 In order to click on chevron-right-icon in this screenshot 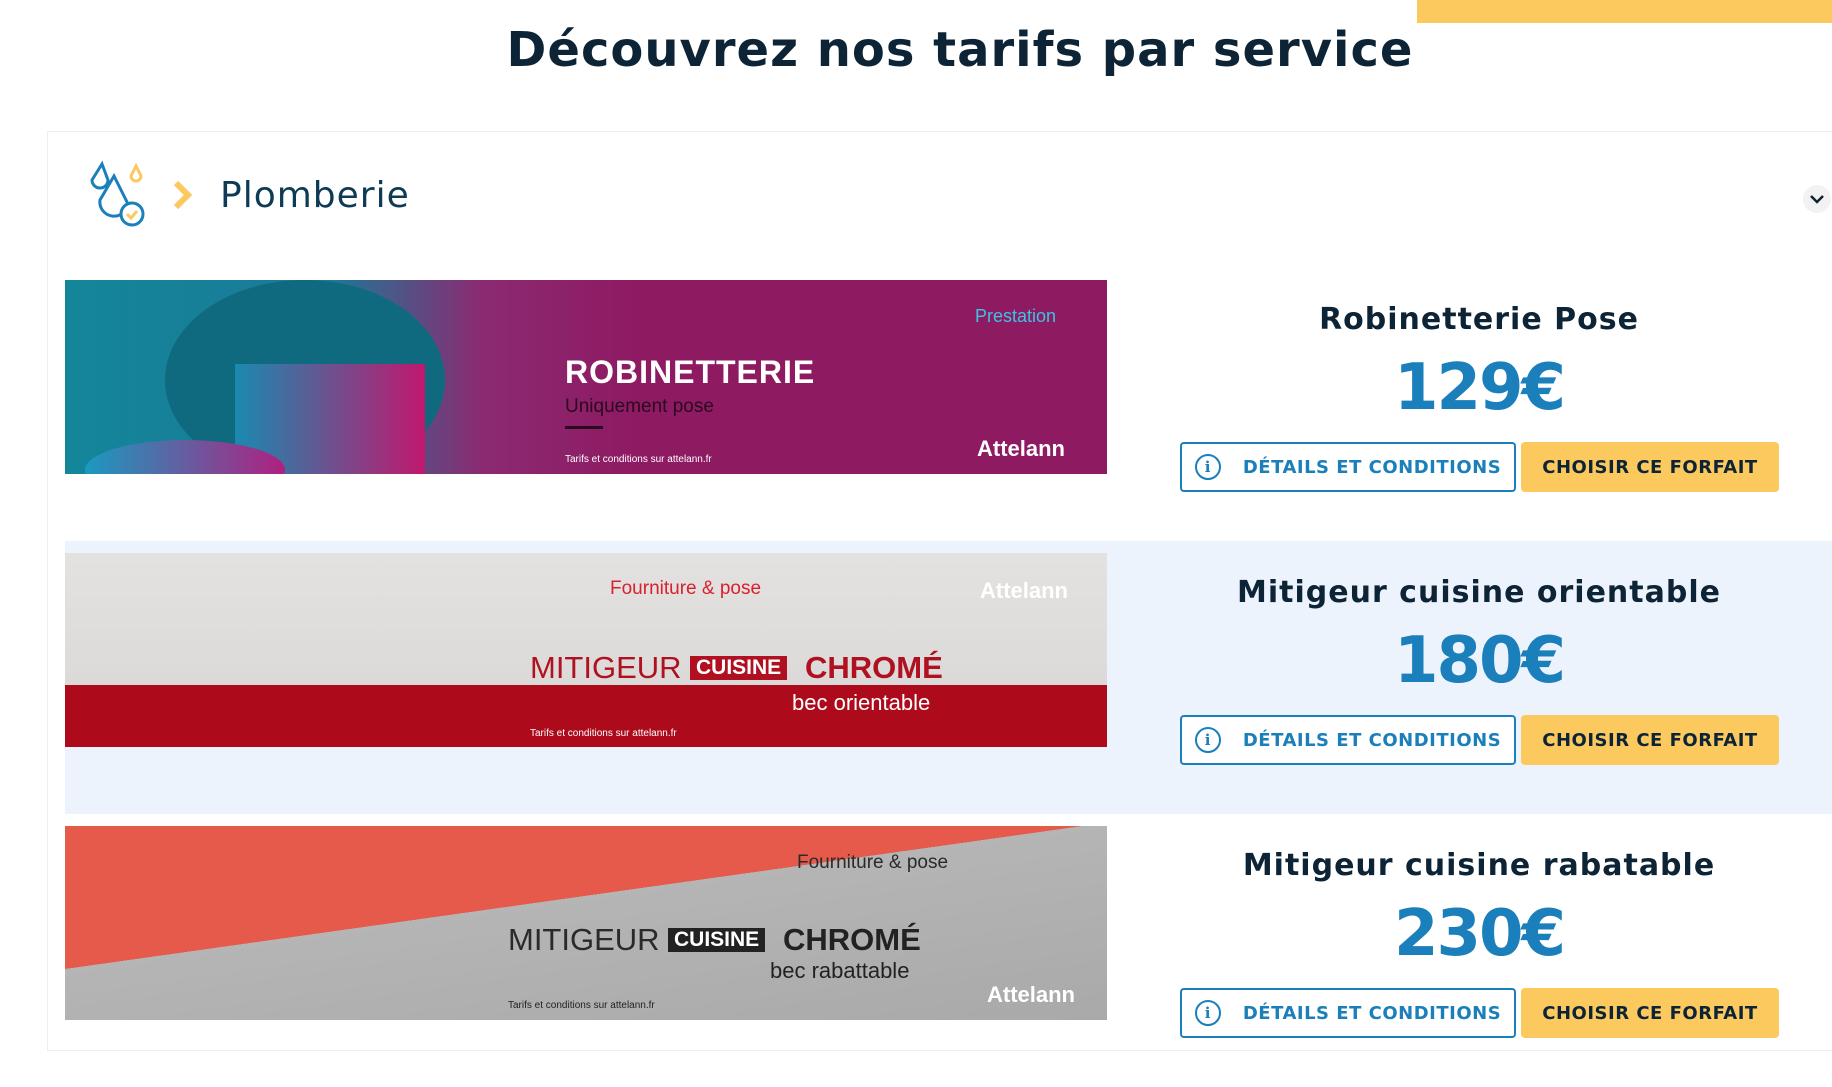, I will do `click(183, 195)`.